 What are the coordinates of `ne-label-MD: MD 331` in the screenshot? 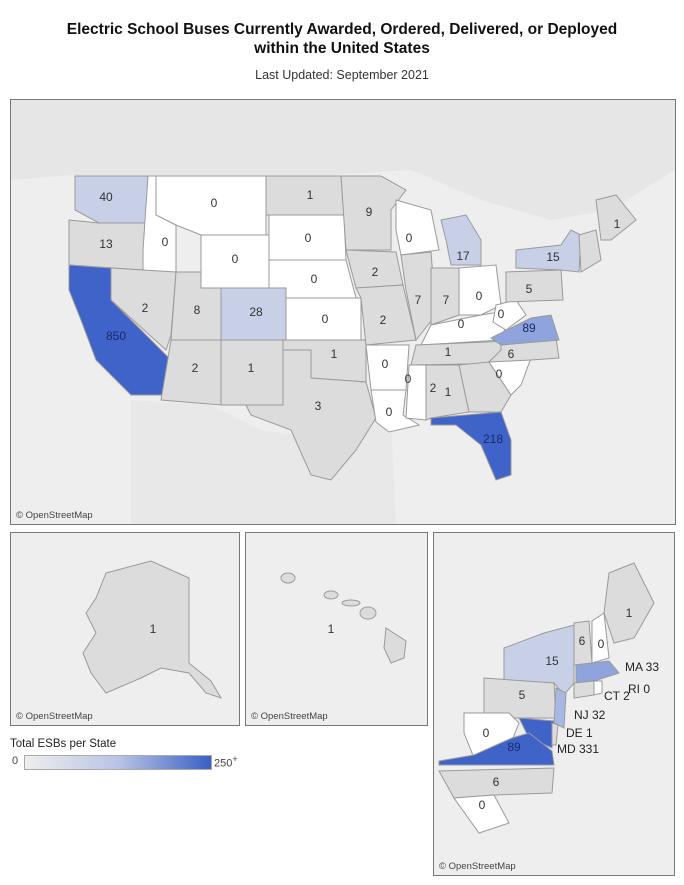 It's located at (578, 749).